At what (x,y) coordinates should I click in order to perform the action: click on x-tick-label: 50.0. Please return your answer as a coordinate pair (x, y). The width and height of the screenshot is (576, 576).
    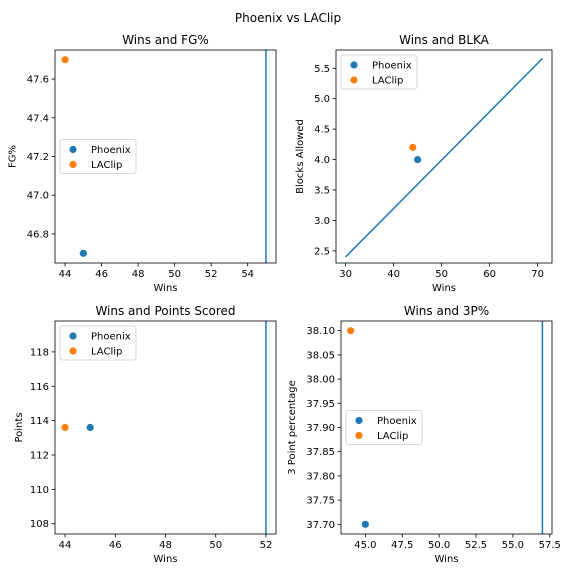
    Looking at the image, I should click on (439, 545).